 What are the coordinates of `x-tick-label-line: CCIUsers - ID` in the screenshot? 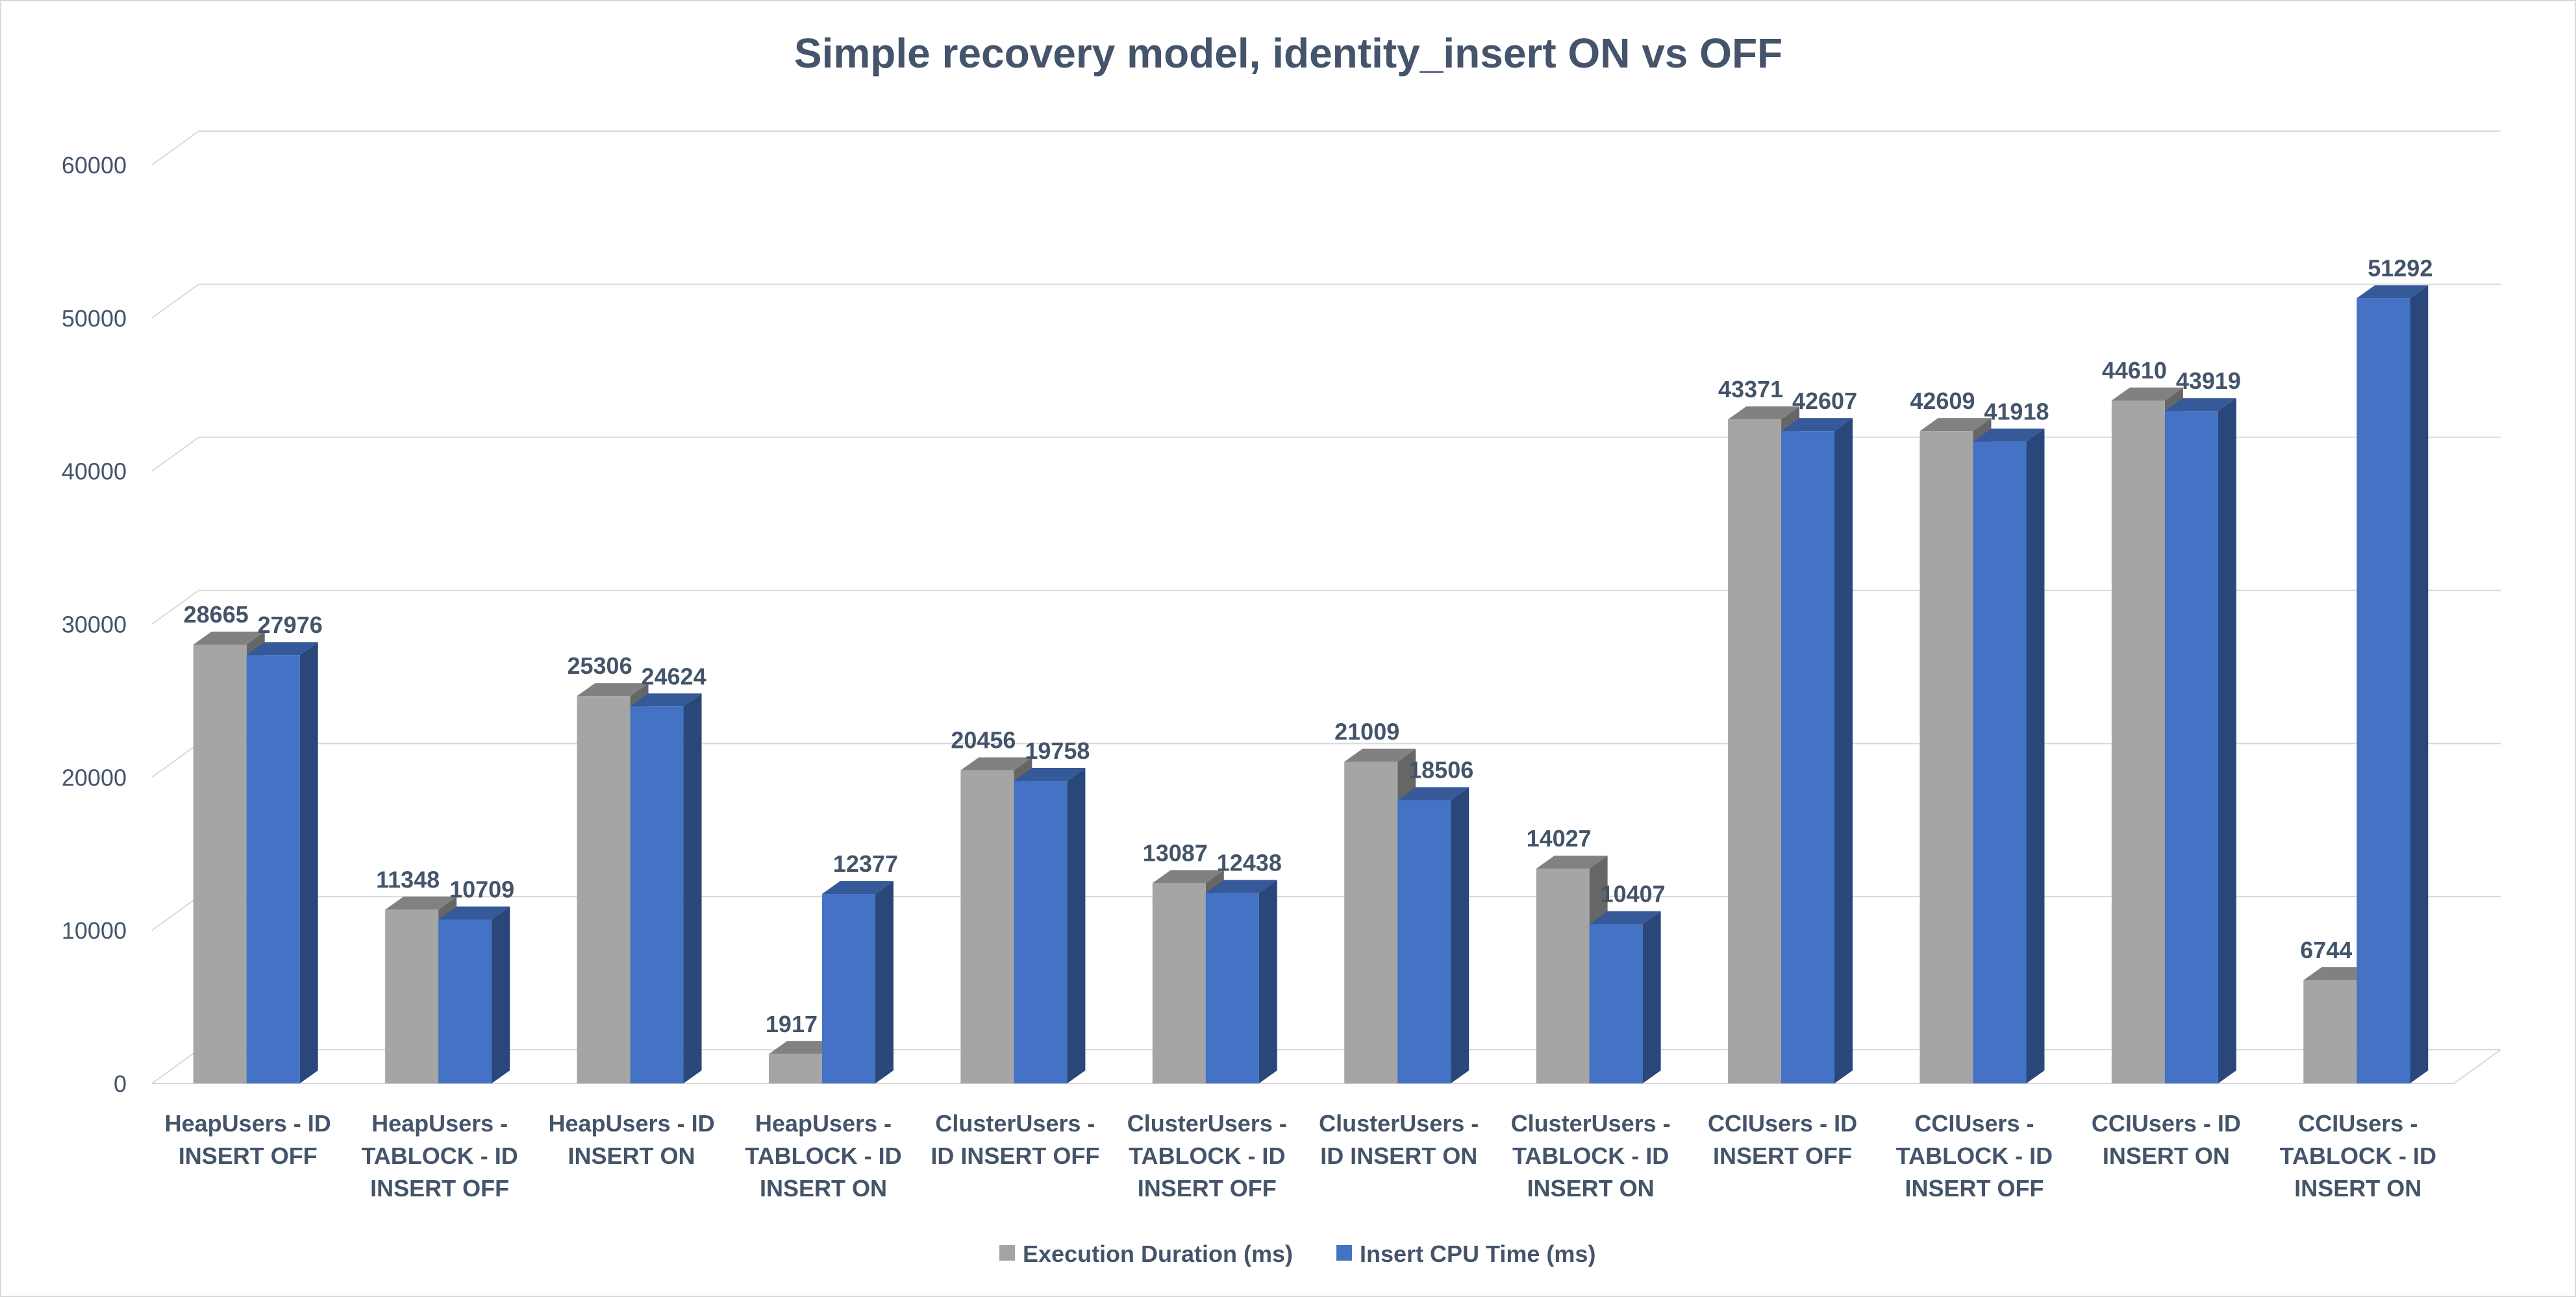 It's located at (2166, 1123).